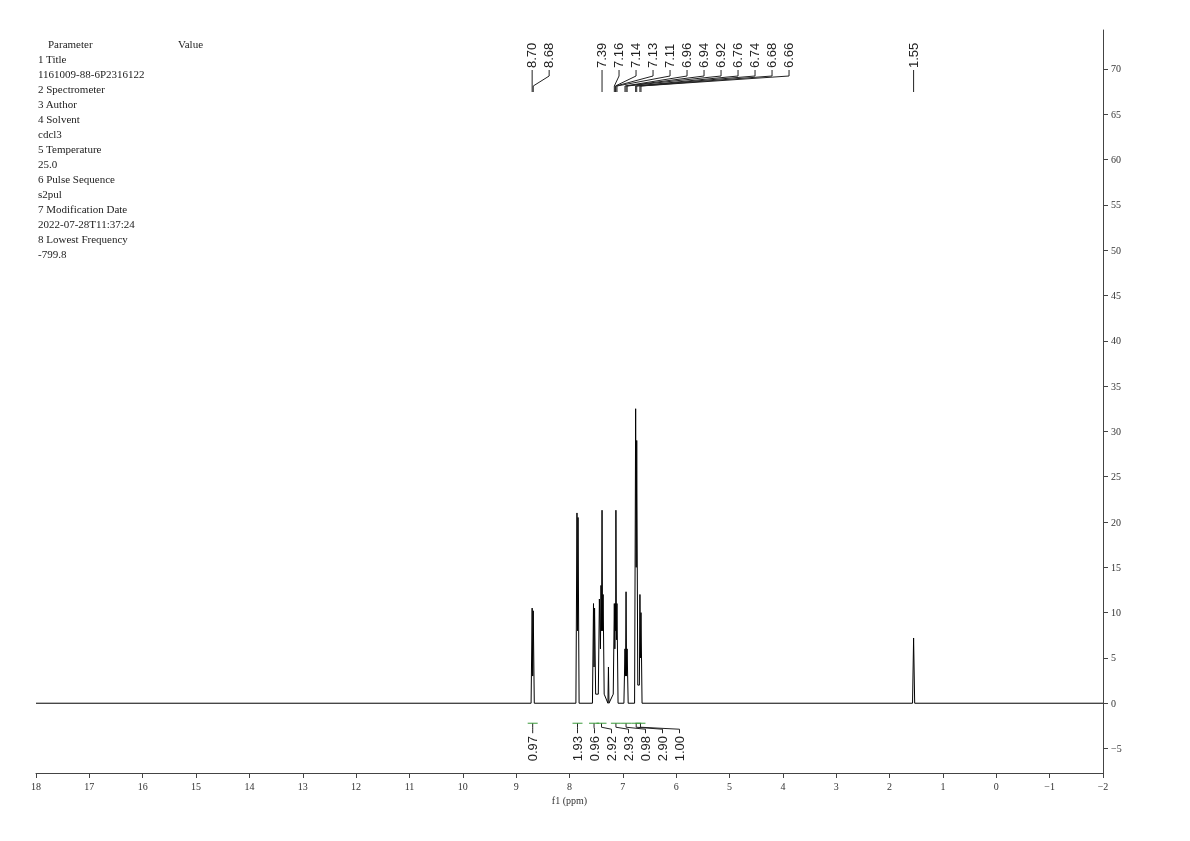 Image resolution: width=1190 pixels, height=841 pixels. I want to click on x-axis-title: f1 (ppm), so click(569, 801).